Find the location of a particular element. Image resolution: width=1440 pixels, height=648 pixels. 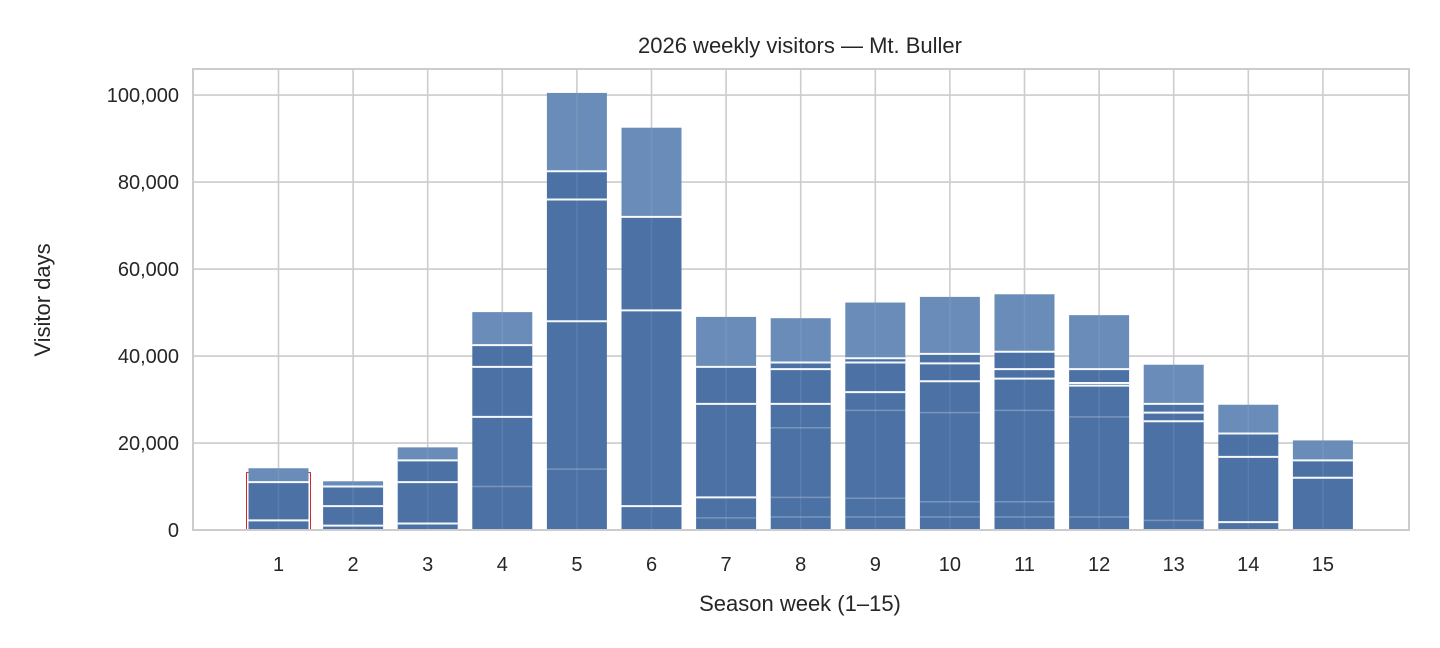

x-tick-label: 2 is located at coordinates (353, 565).